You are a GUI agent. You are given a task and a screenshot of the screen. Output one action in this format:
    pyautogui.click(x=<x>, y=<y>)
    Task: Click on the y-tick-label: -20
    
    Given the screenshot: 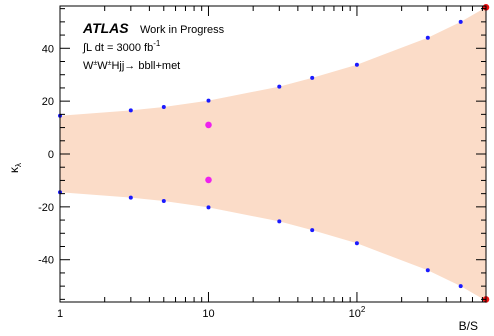 What is the action you would take?
    pyautogui.click(x=46, y=208)
    